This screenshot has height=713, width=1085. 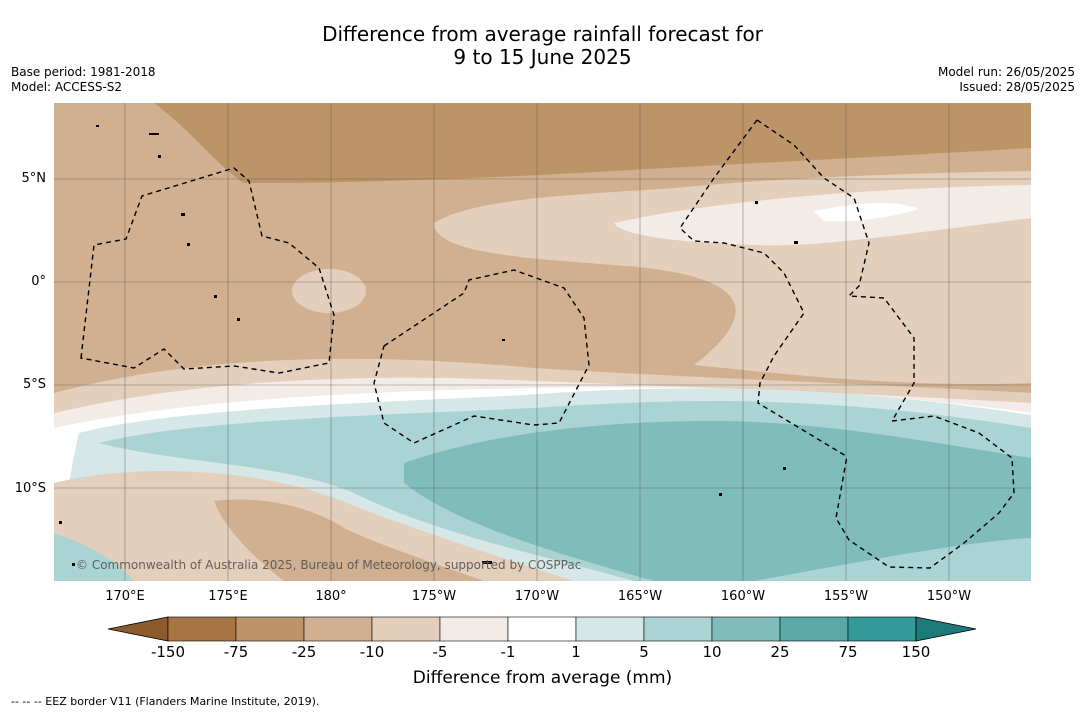 What do you see at coordinates (94, 557) in the screenshot?
I see `wet-corner` at bounding box center [94, 557].